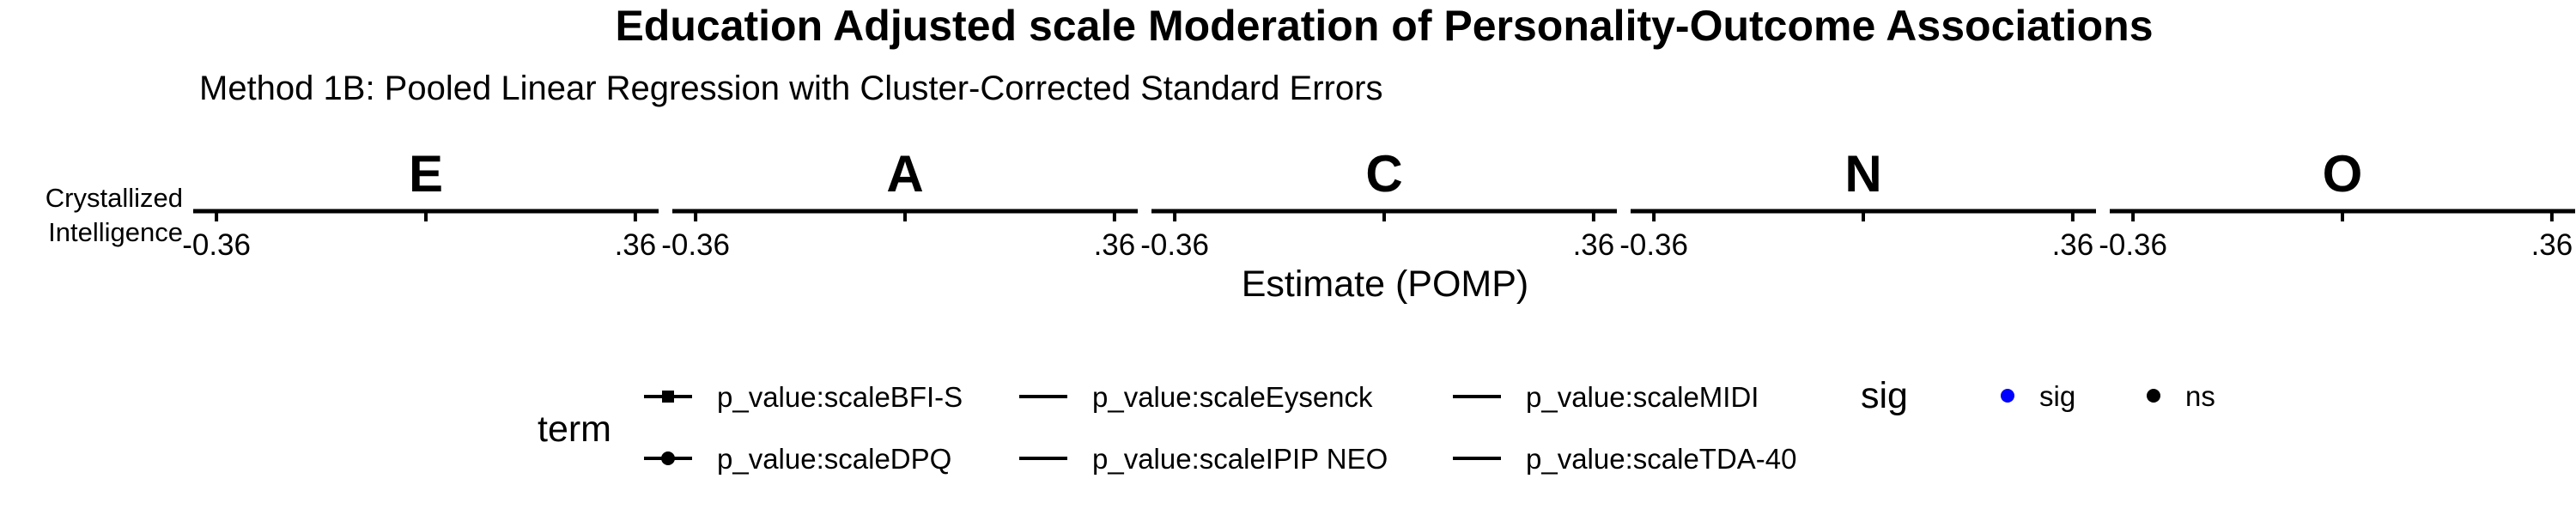 The height and width of the screenshot is (515, 2576). Describe the element at coordinates (2181, 396) in the screenshot. I see `legend-sig-item: ns` at that location.